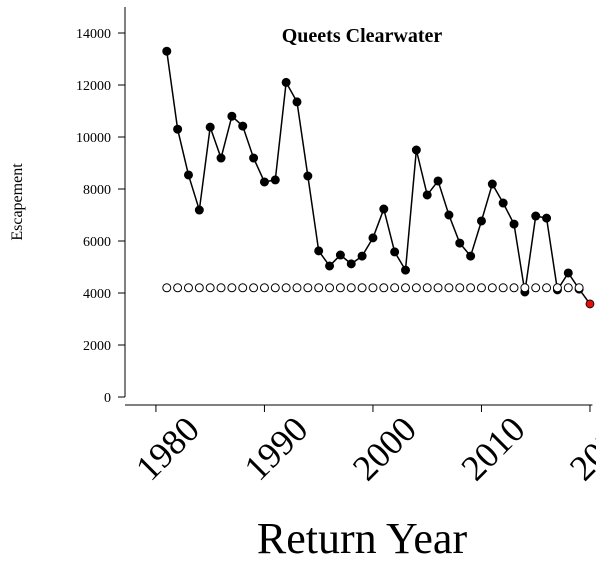 The height and width of the screenshot is (561, 596). I want to click on y-tick-label: 14000, so click(93, 34).